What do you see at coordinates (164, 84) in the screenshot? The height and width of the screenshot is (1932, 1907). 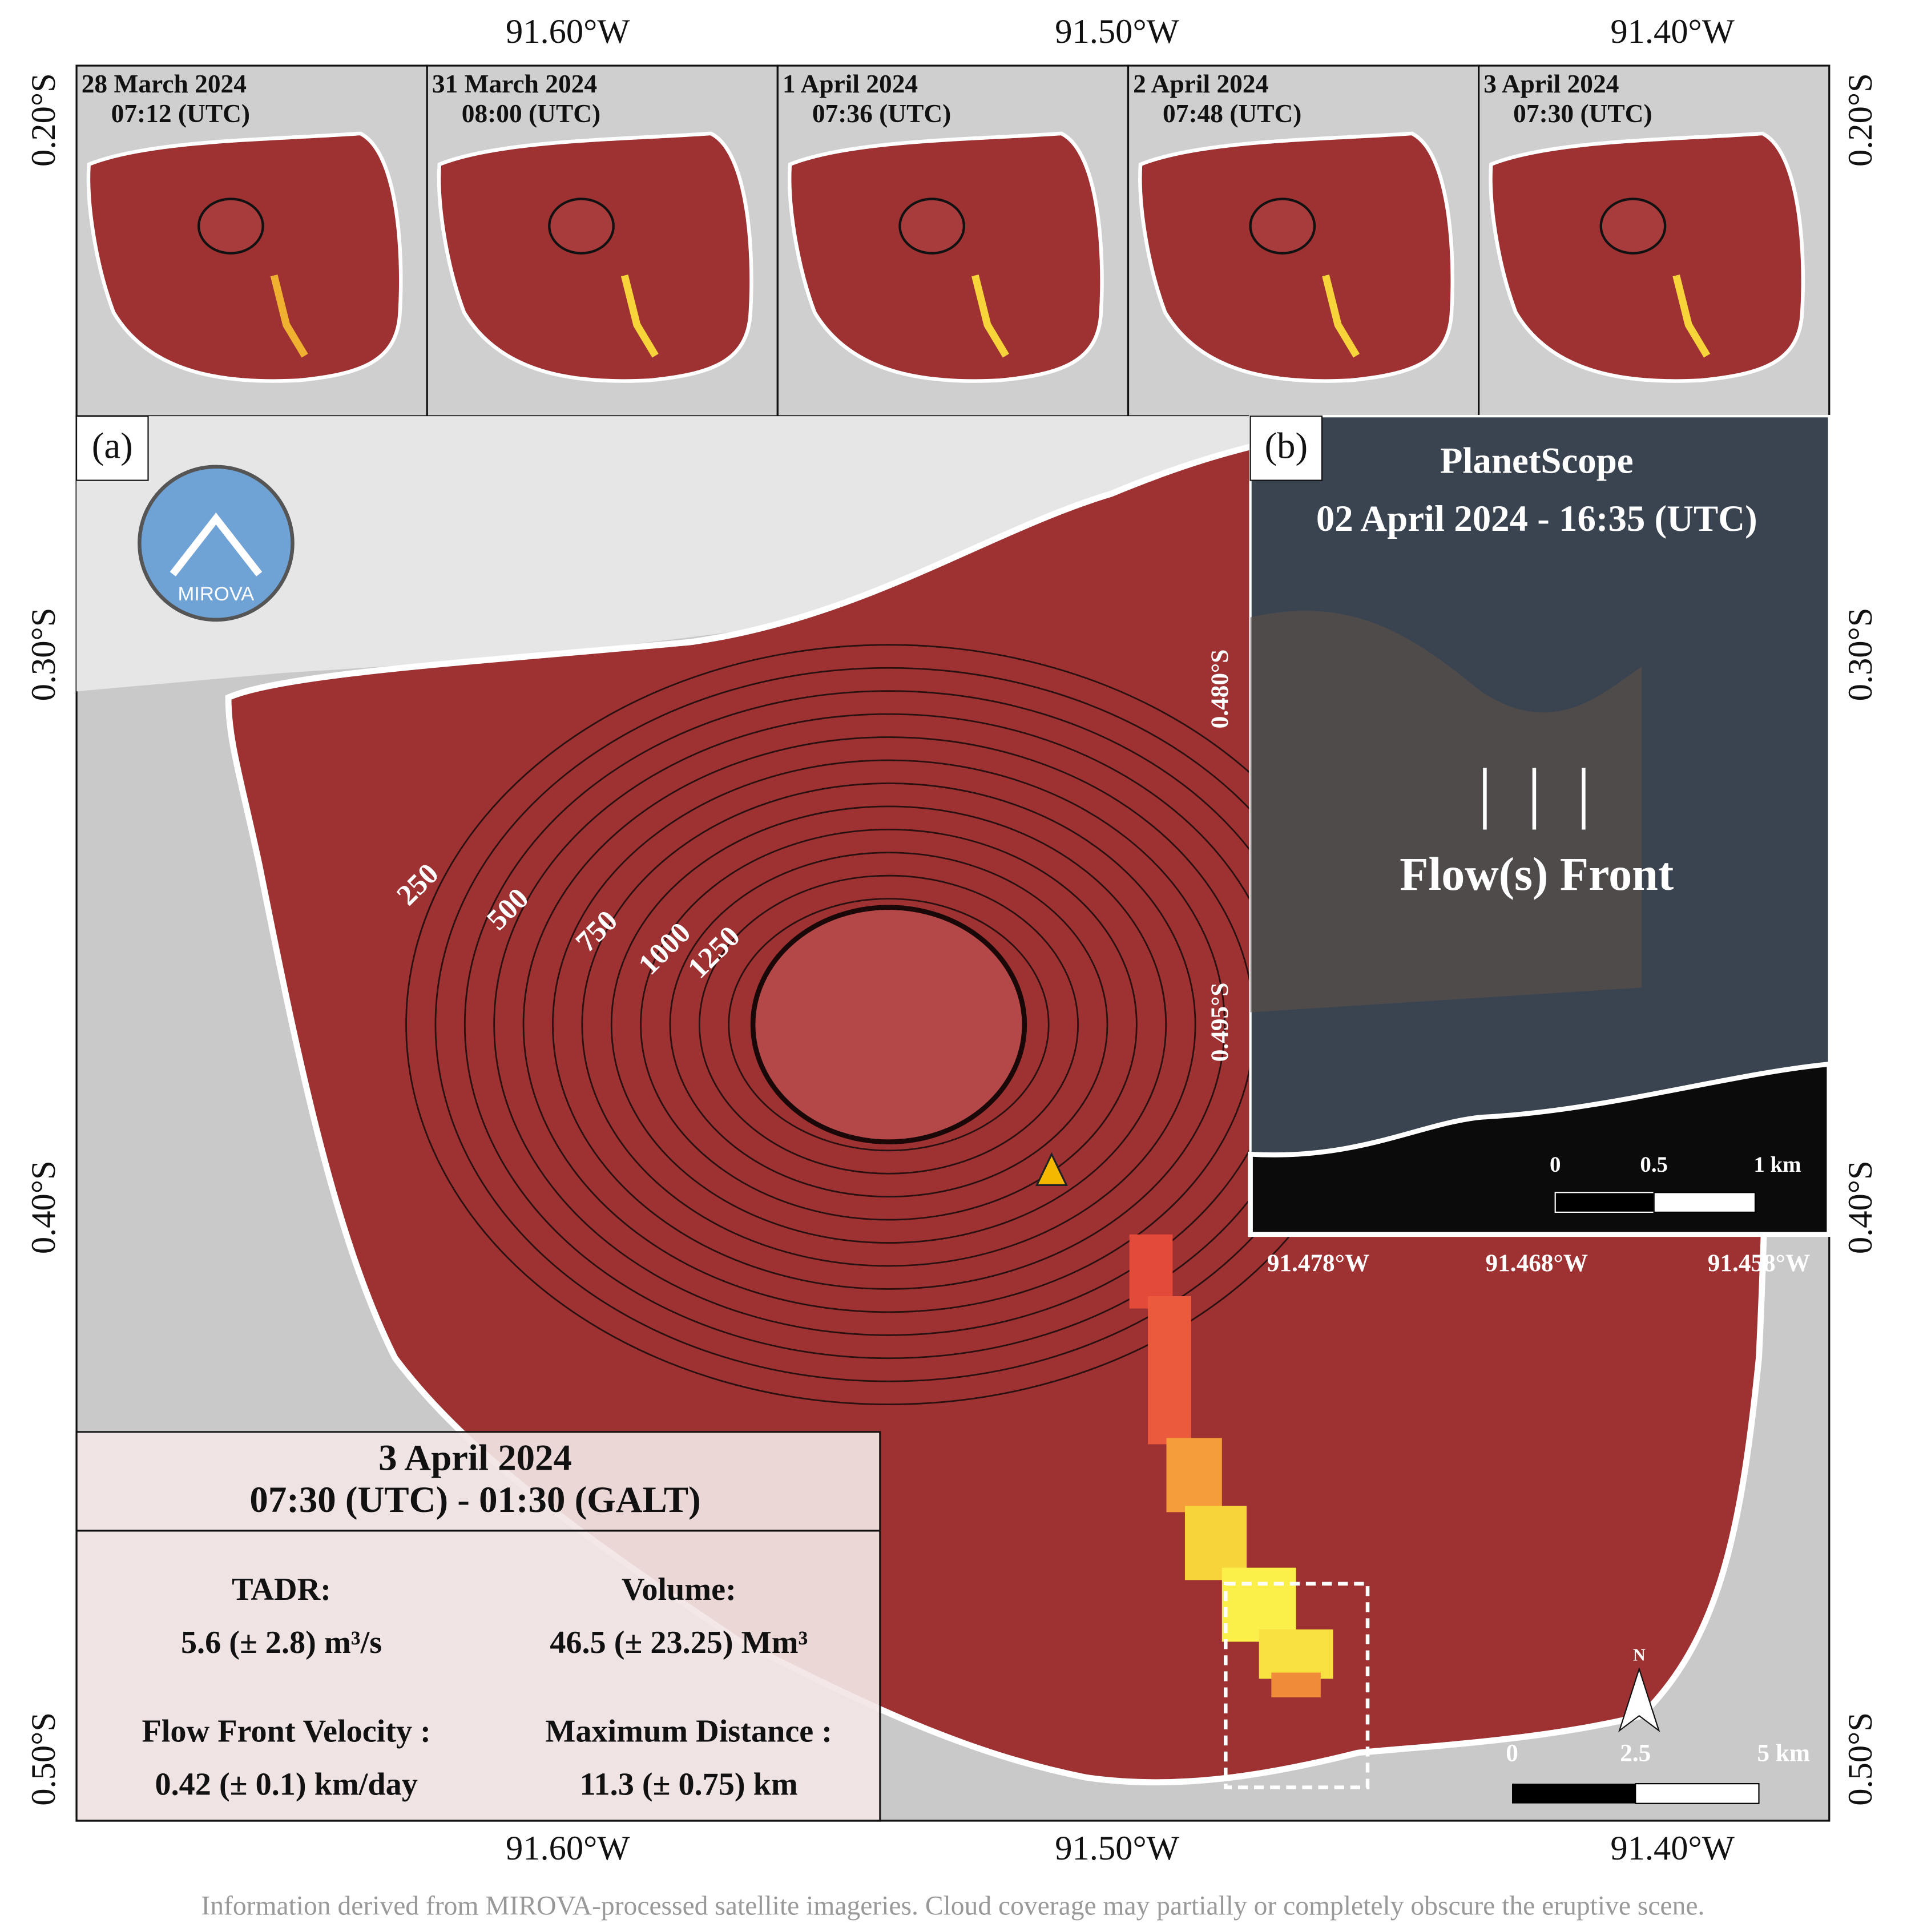 I see `thumbnail-date: 28 March 2024` at bounding box center [164, 84].